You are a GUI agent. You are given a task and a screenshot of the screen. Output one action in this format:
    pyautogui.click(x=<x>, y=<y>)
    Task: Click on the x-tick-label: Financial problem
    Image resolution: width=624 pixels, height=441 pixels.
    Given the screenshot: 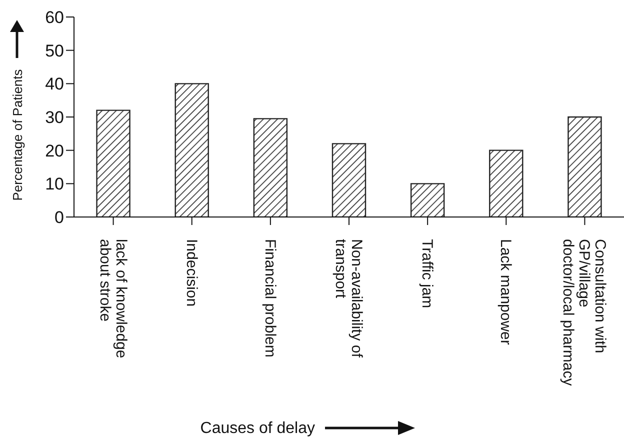 What is the action you would take?
    pyautogui.click(x=269, y=298)
    